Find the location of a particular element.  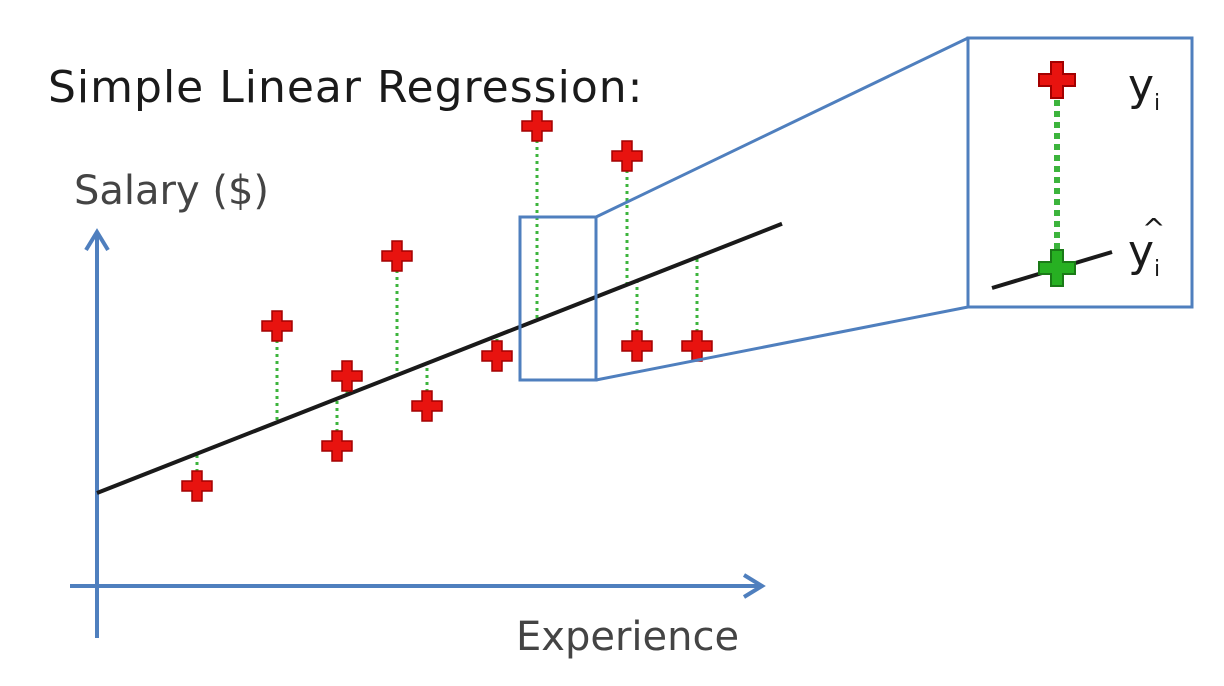

y-axis-arrow-icon is located at coordinates (97, 240).